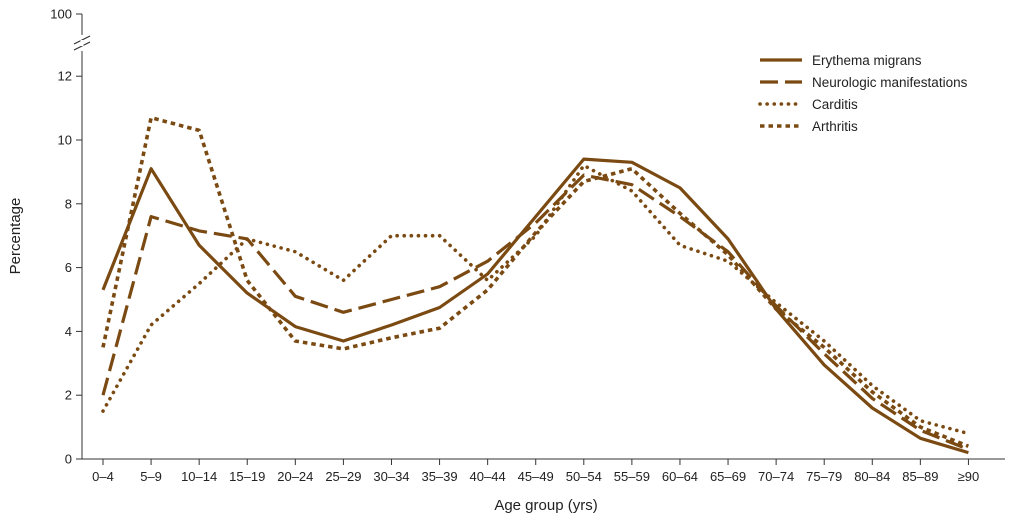 The height and width of the screenshot is (519, 1020). What do you see at coordinates (343, 476) in the screenshot?
I see `x-tick-label: 25–29` at bounding box center [343, 476].